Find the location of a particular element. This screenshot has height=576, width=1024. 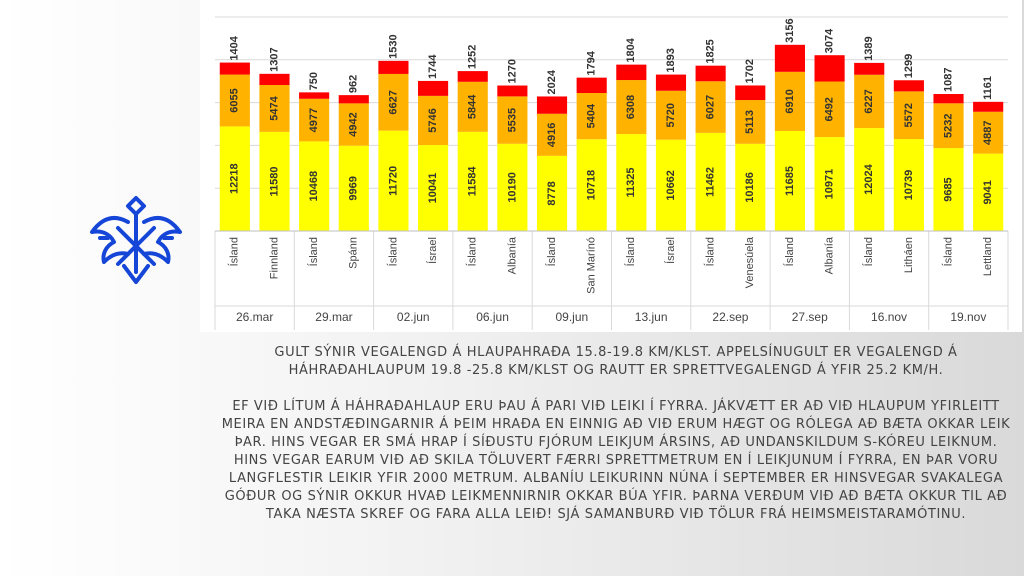

value-label: 5720 is located at coordinates (671, 115).